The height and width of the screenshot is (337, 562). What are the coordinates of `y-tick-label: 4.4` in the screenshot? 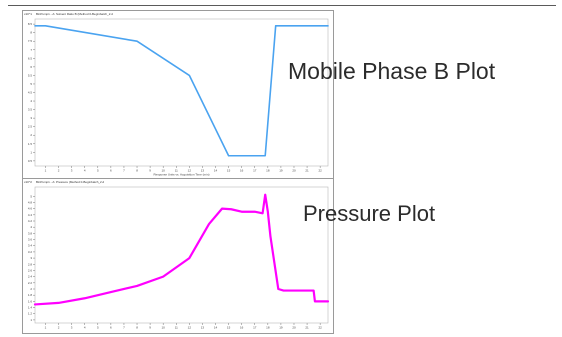 It's located at (30, 215).